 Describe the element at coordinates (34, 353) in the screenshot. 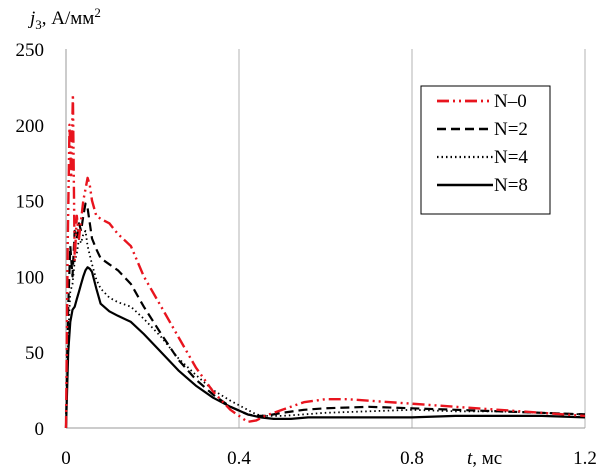

I see `y-tick-label: 50` at that location.